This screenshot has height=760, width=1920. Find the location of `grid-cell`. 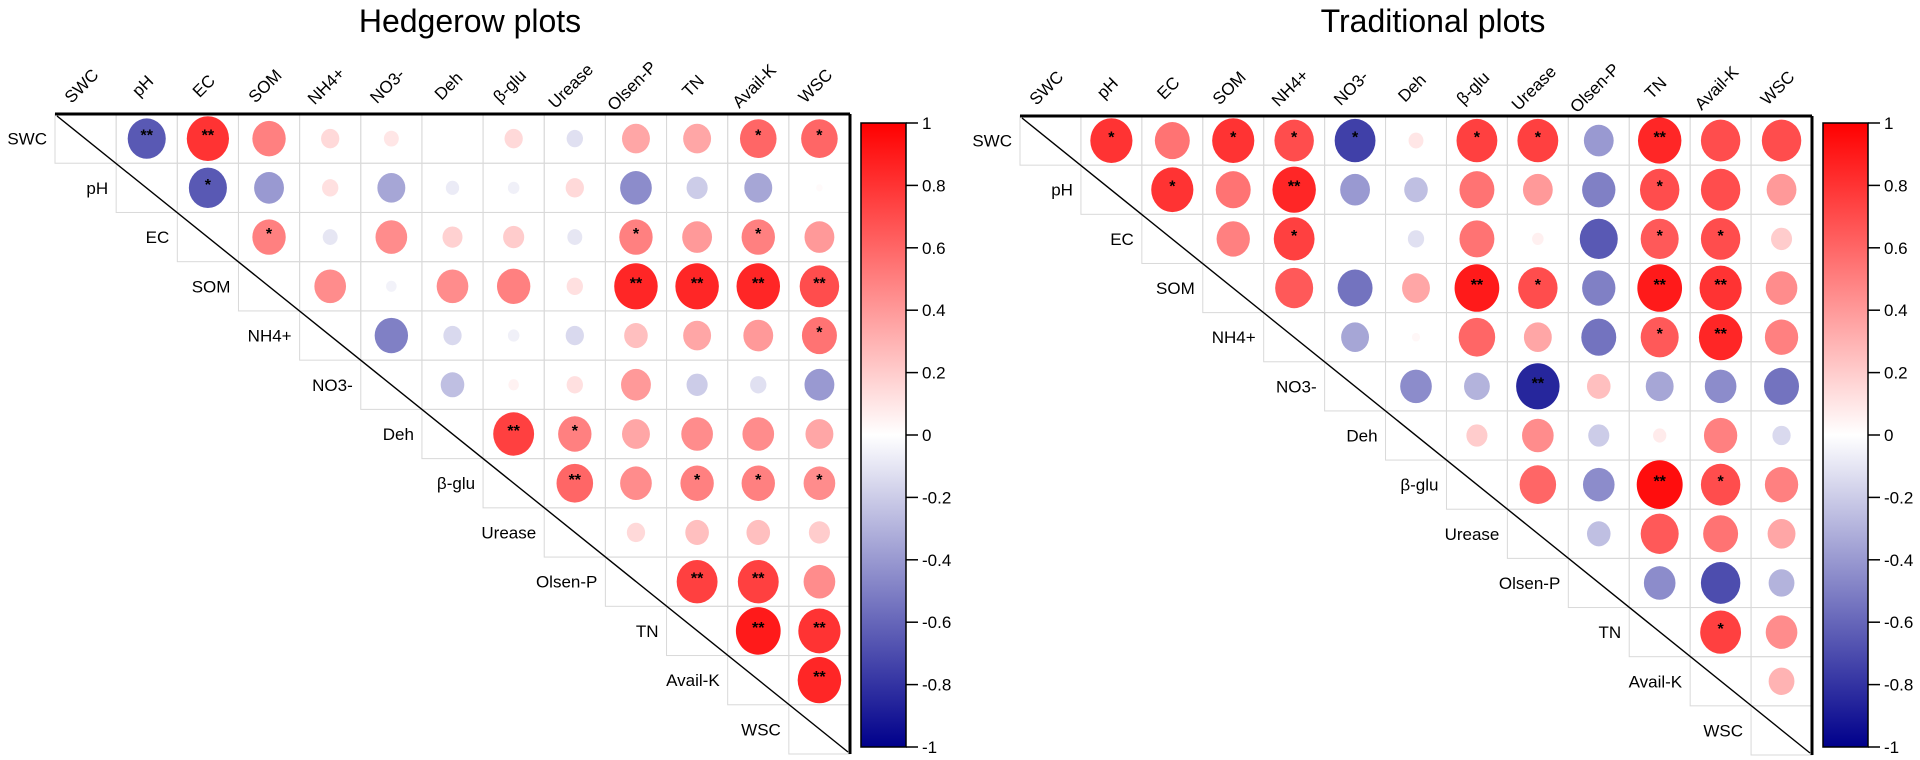

grid-cell is located at coordinates (1355, 238).